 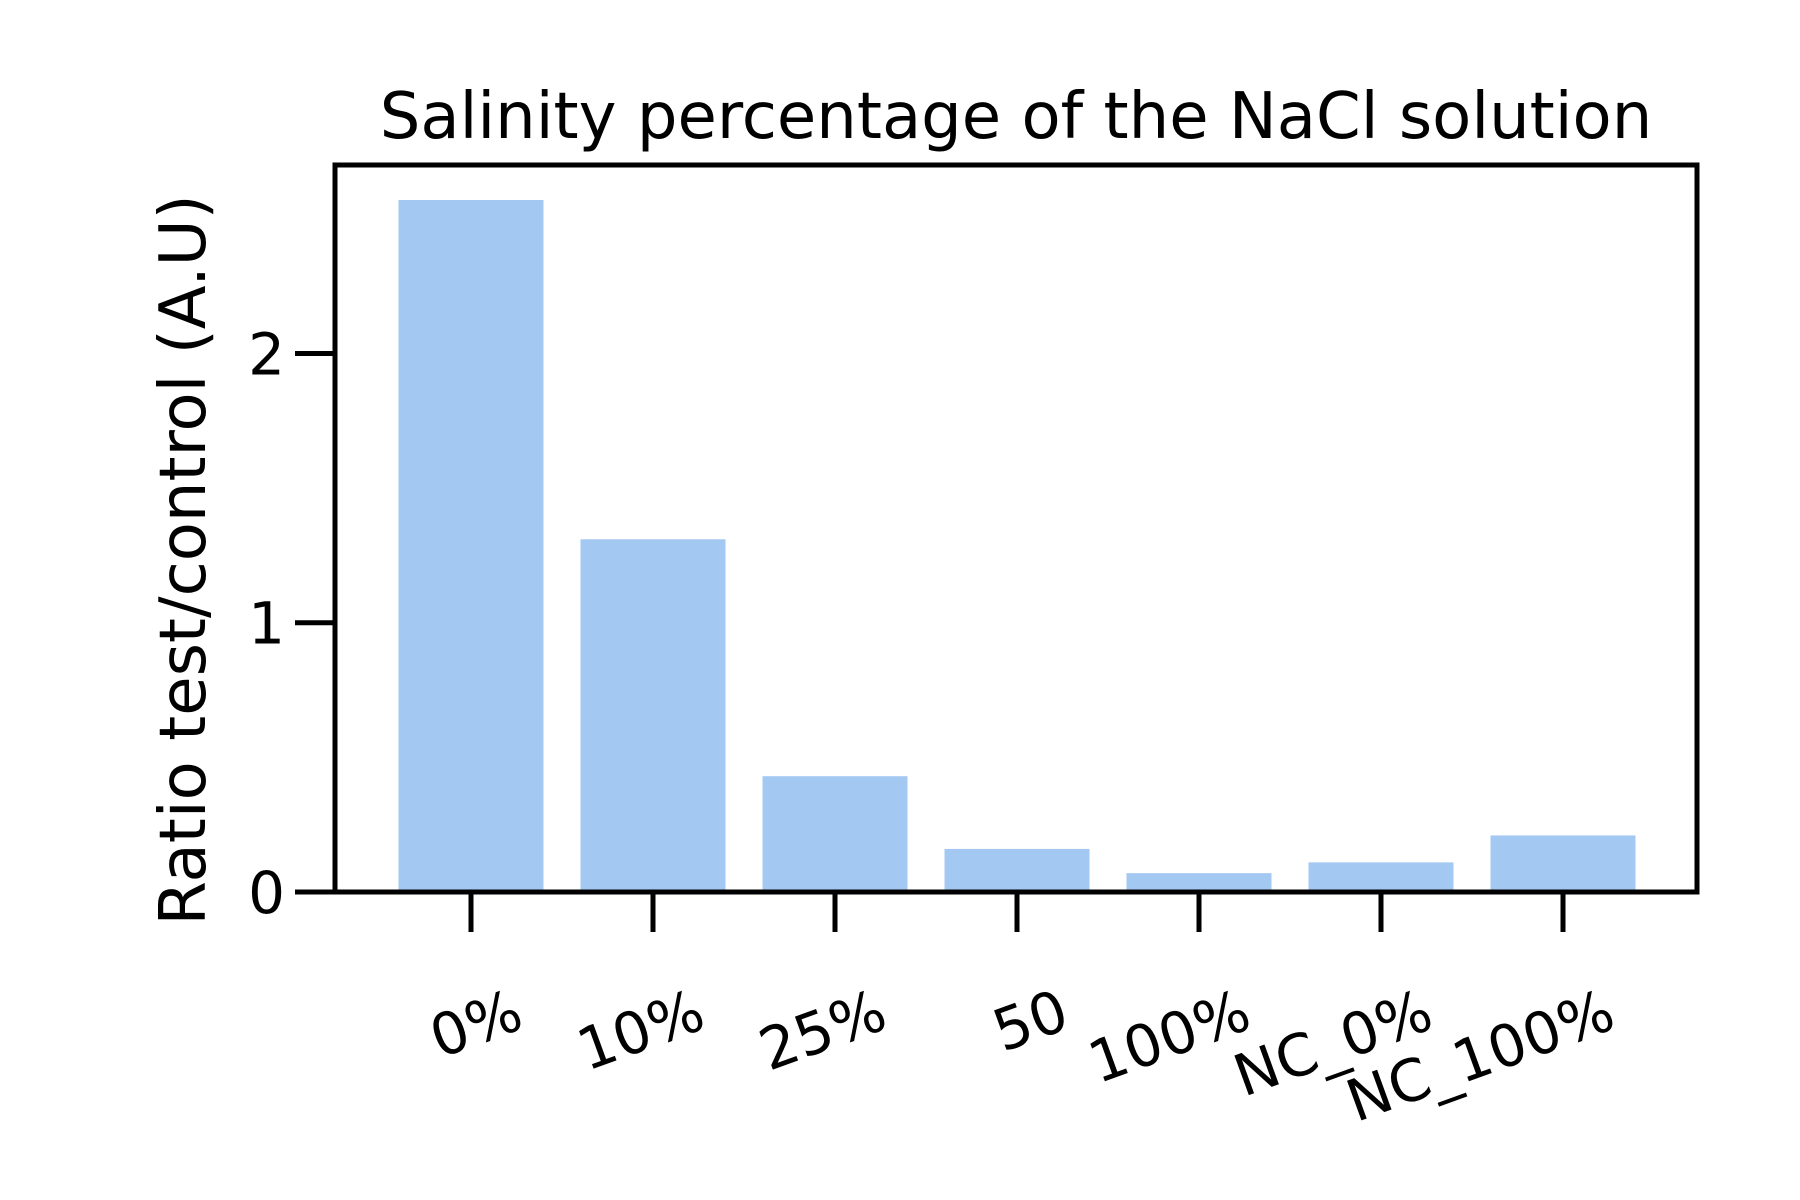 What do you see at coordinates (291, 623) in the screenshot?
I see `y-axis-ticks: 0 1 2` at bounding box center [291, 623].